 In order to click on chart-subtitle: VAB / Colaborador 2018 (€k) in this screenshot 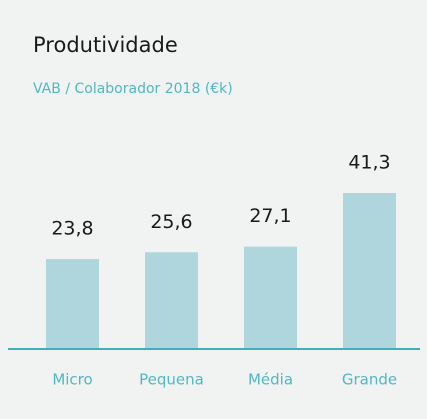, I will do `click(133, 89)`.